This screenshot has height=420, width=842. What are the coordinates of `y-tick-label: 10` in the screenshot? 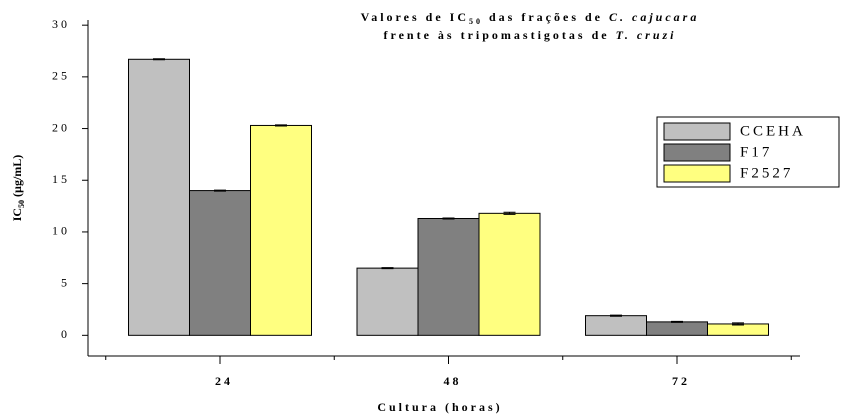 It's located at (61, 231).